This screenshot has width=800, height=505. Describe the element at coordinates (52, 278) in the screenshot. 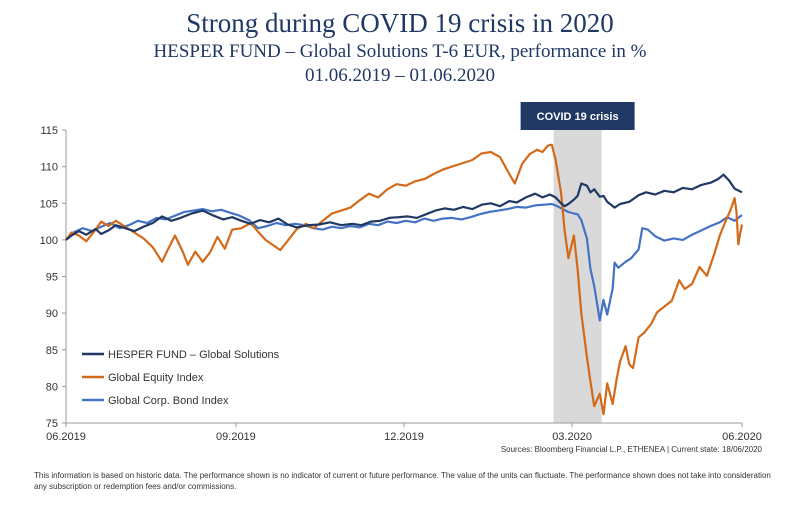

I see `y-tick-label: 95` at that location.